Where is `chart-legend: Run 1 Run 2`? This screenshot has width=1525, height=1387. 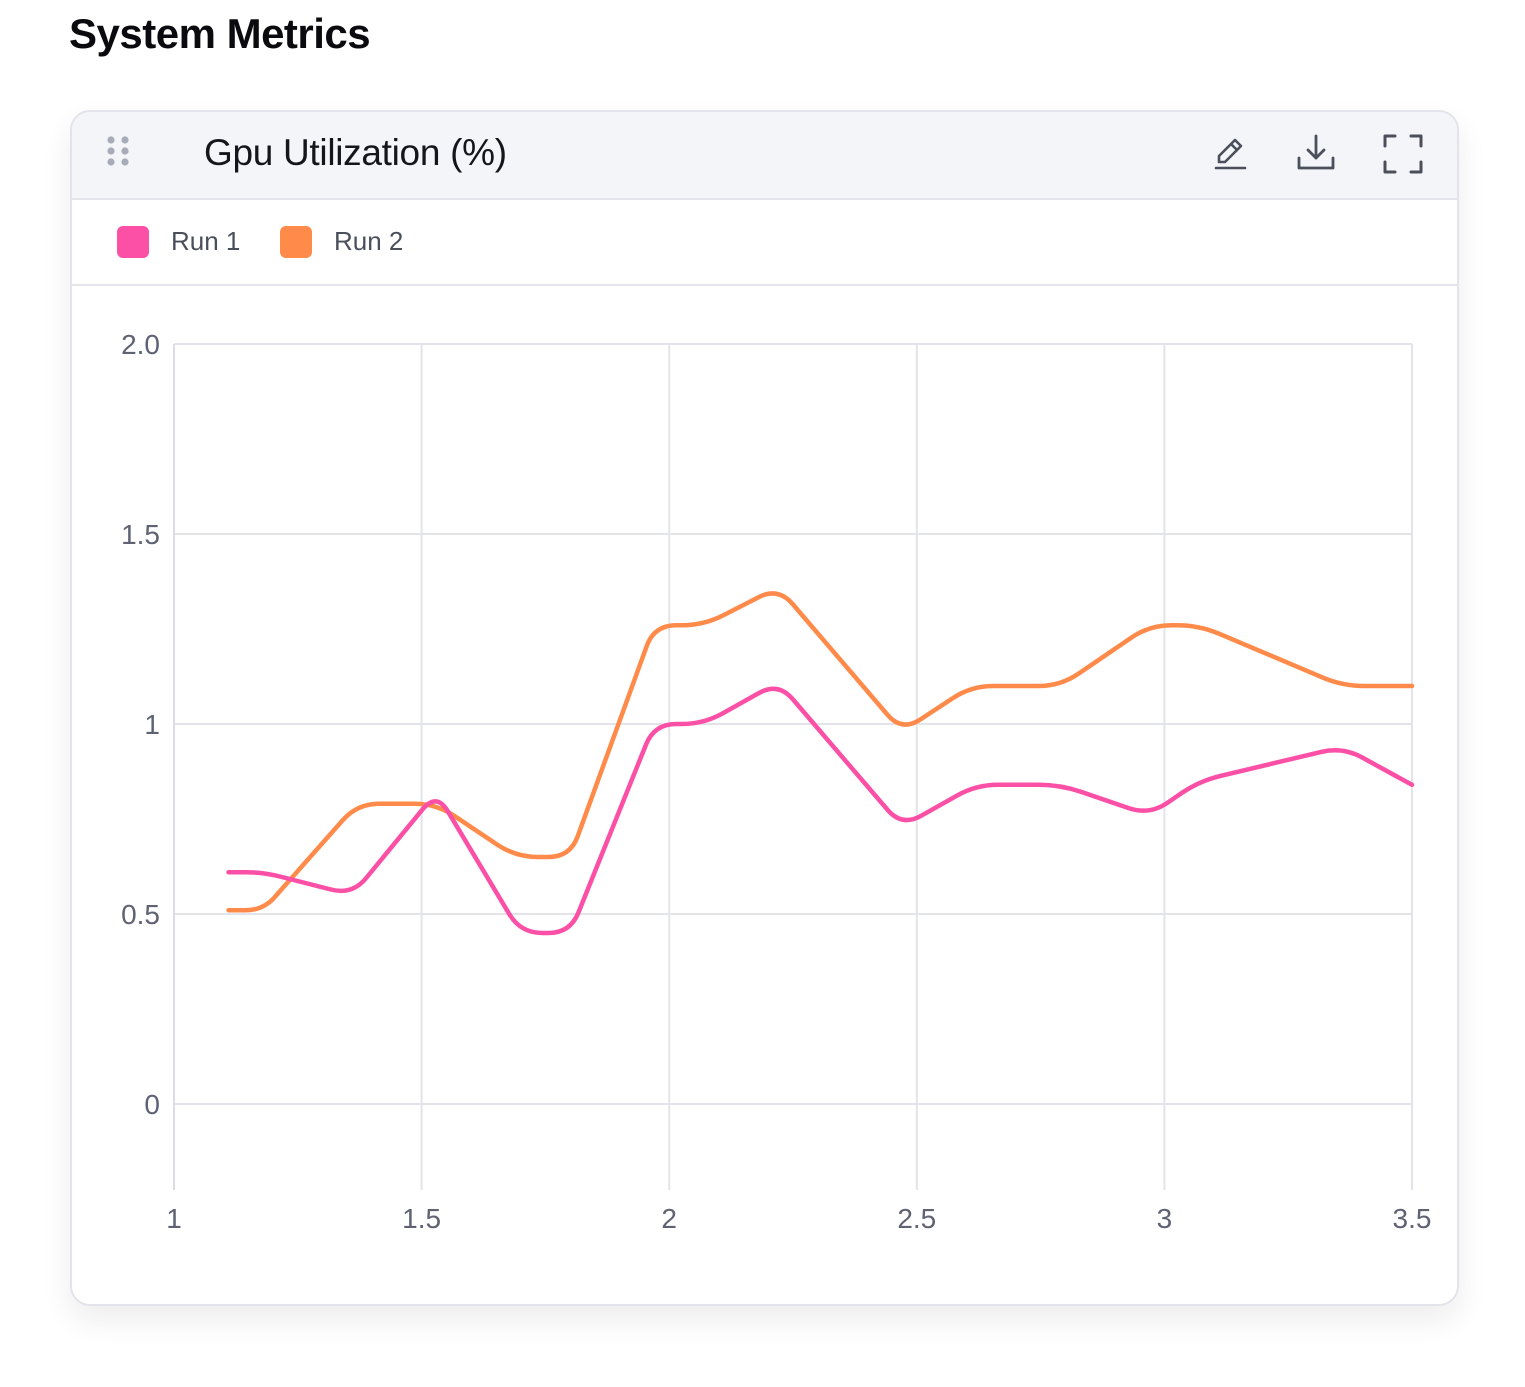
chart-legend: Run 1 Run 2 is located at coordinates (764, 243).